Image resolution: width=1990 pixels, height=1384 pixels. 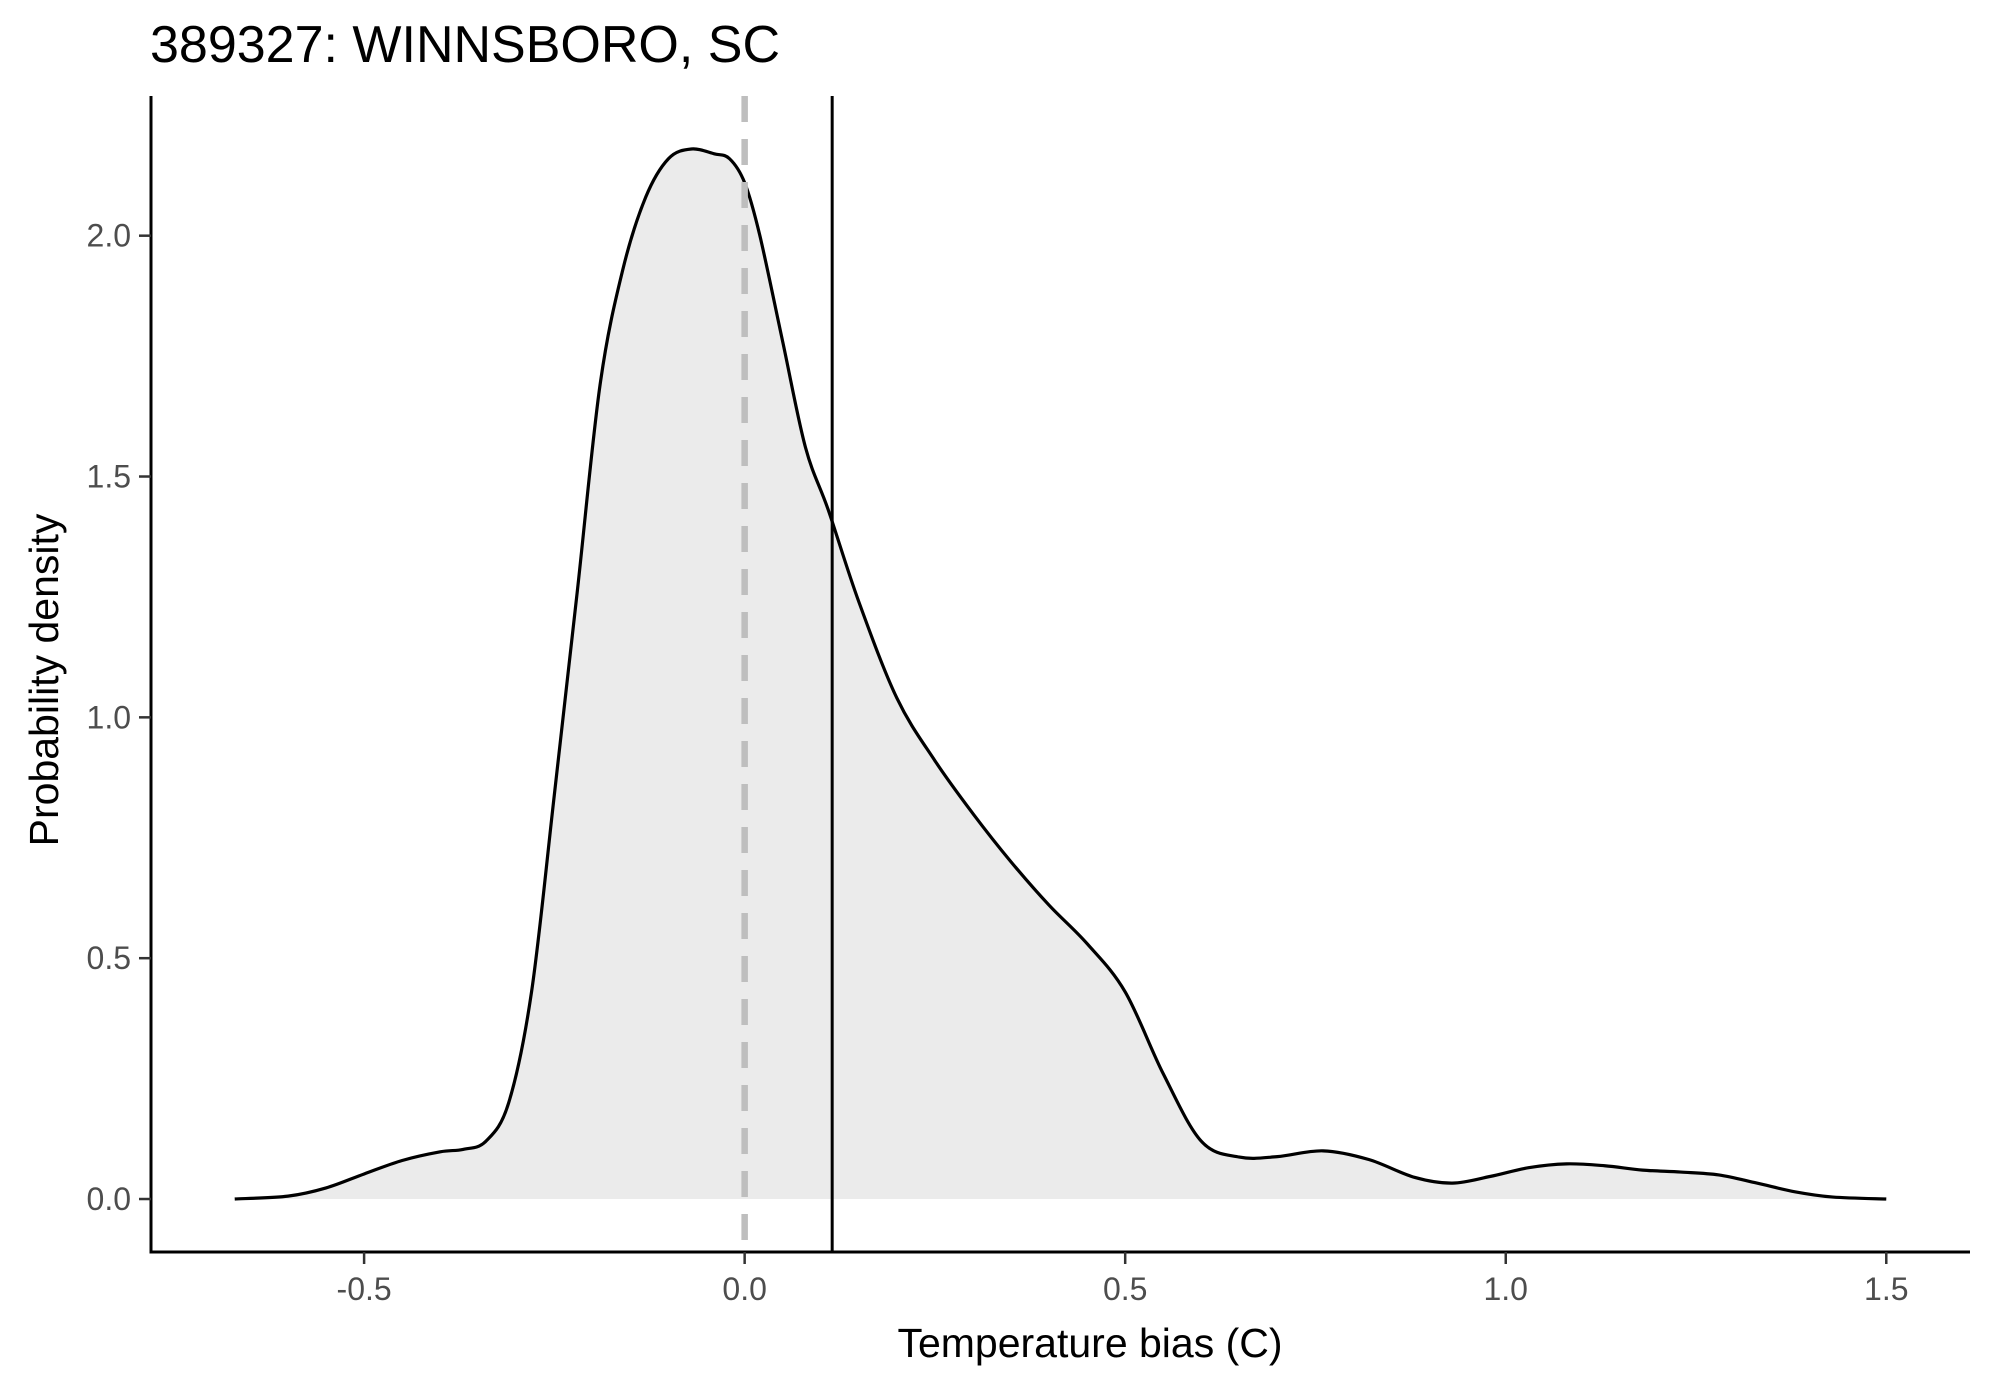 What do you see at coordinates (109, 958) in the screenshot?
I see `y-tick-label: 0.5` at bounding box center [109, 958].